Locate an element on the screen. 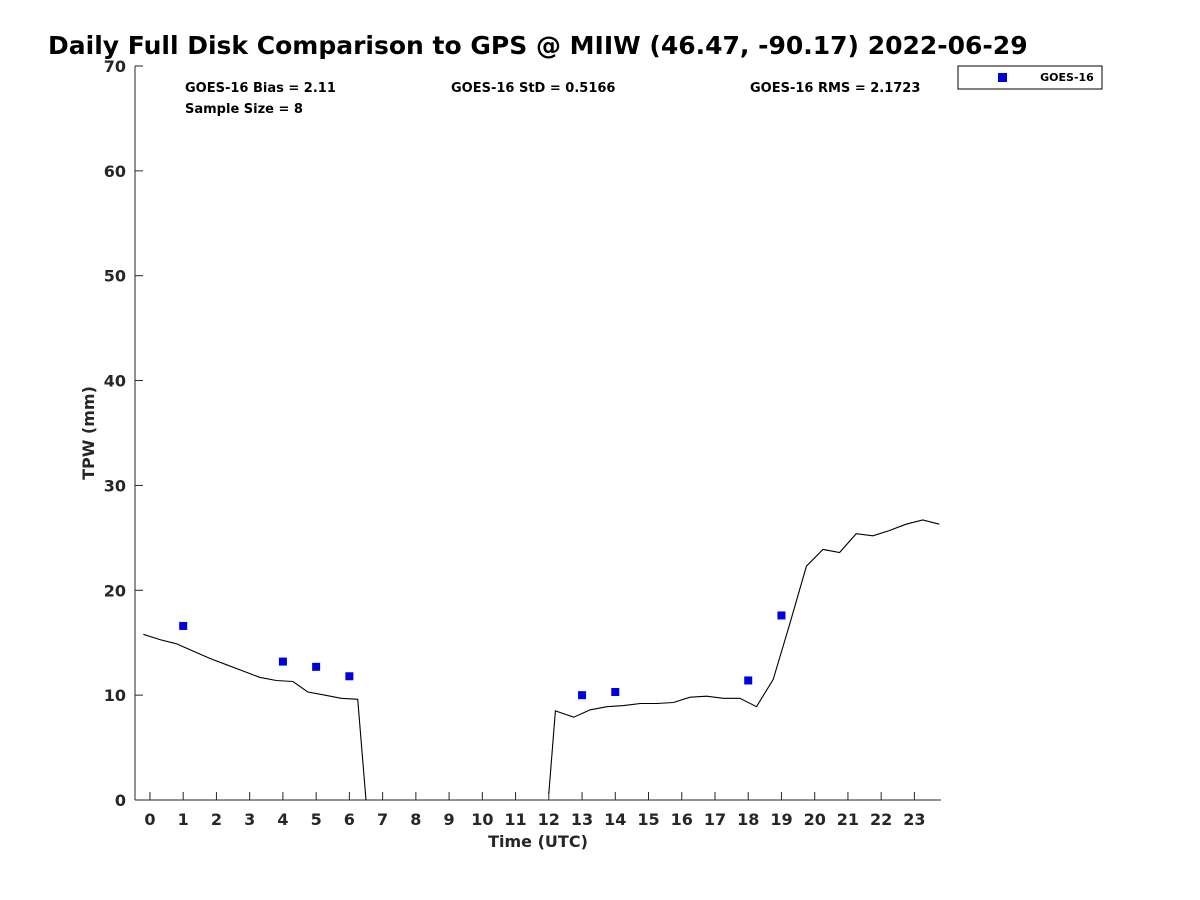 The width and height of the screenshot is (1200, 900). x-tick-label: 11 is located at coordinates (515, 819).